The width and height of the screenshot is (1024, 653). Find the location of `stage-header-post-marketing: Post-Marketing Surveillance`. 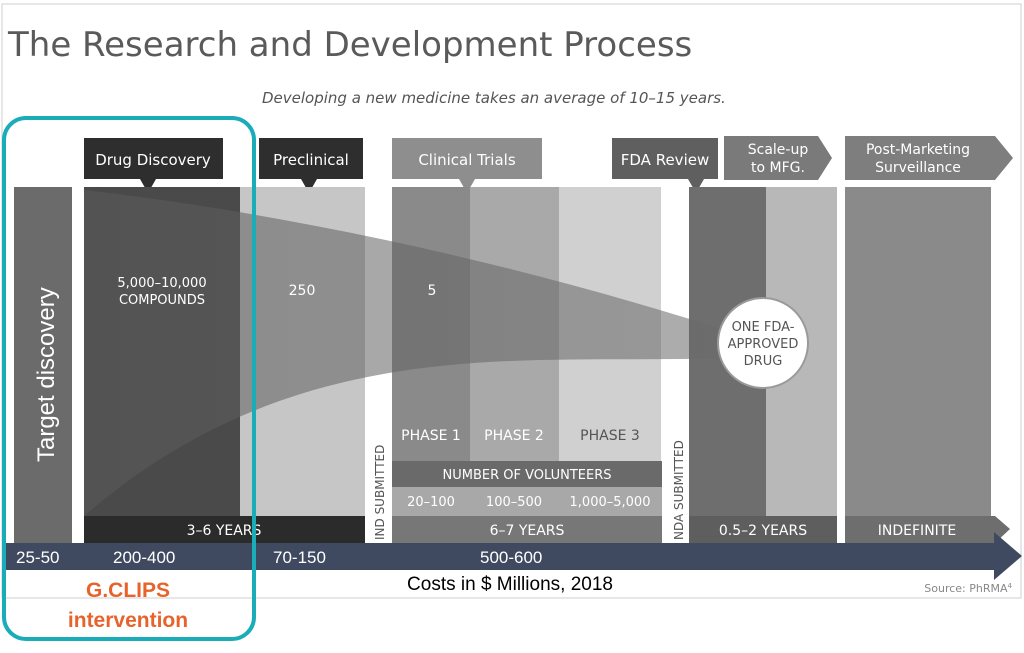

stage-header-post-marketing: Post-Marketing Surveillance is located at coordinates (929, 158).